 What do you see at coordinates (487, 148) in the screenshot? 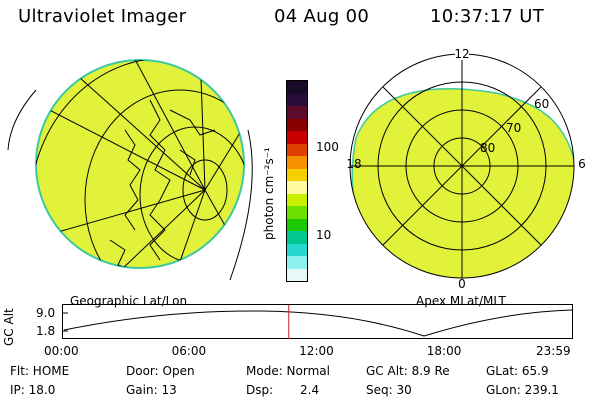
I see `mlat-label-80: 80` at bounding box center [487, 148].